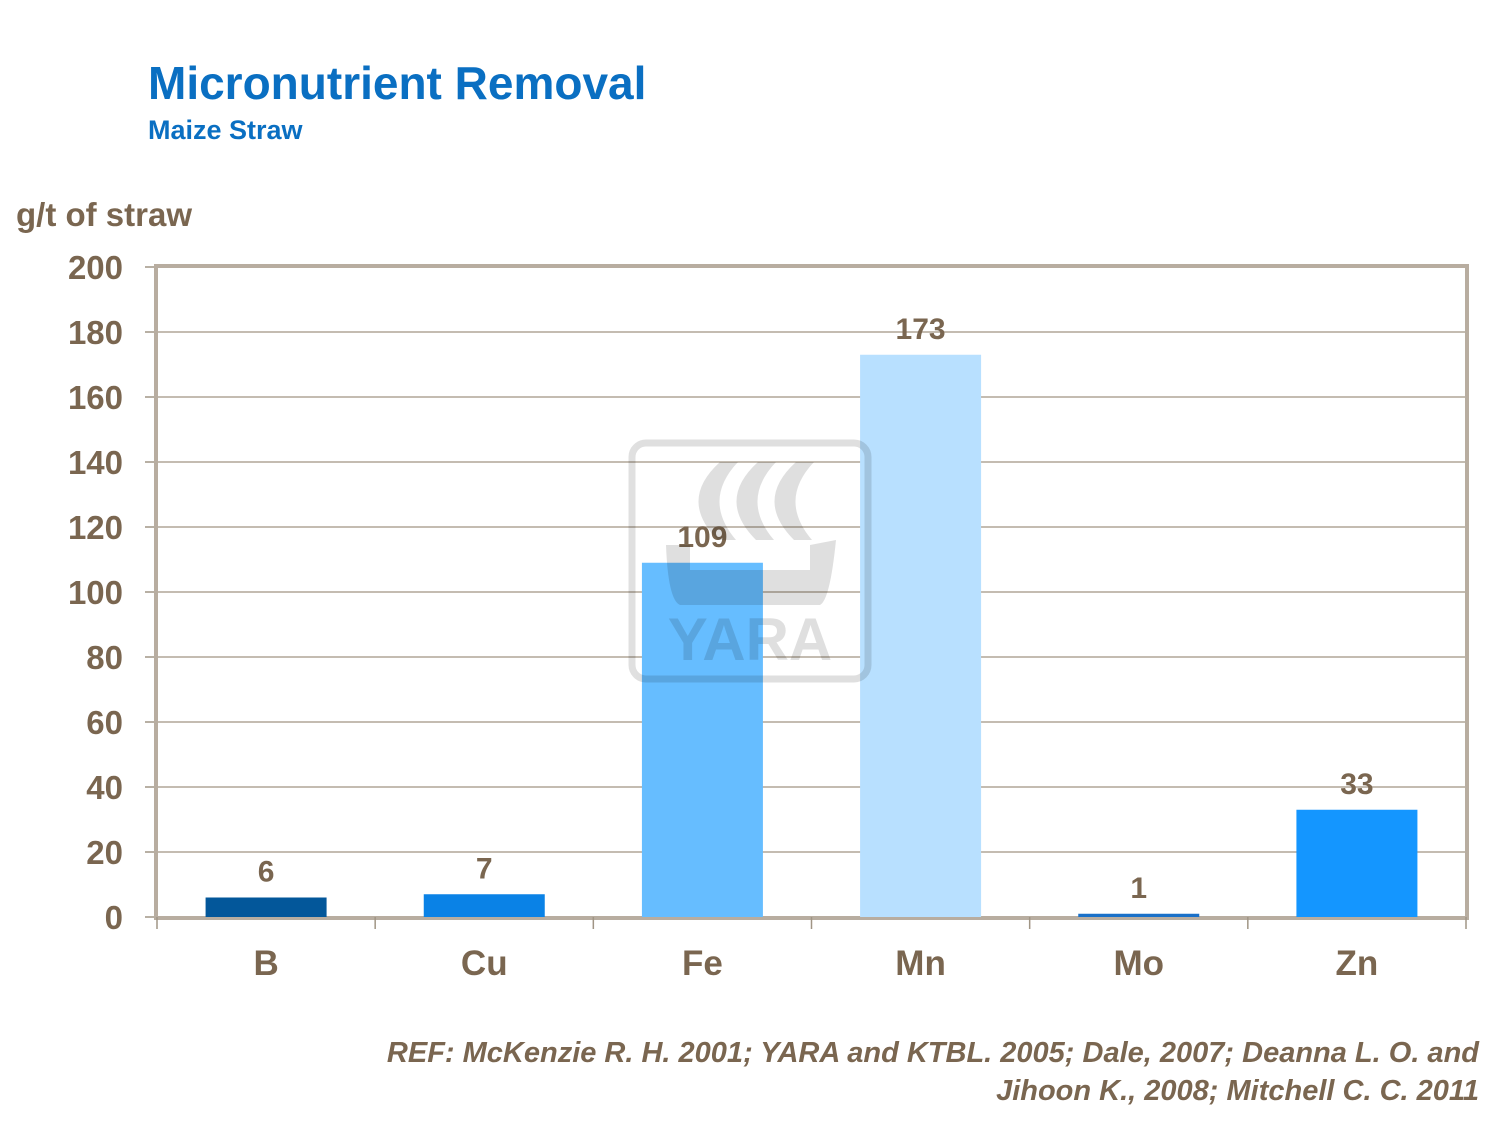  Describe the element at coordinates (920, 963) in the screenshot. I see `x-tick-label: Mn` at that location.